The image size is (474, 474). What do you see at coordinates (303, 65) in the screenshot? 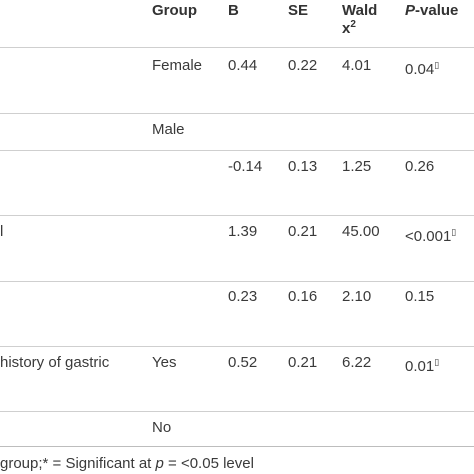
I see `cell-se: 0.22` at bounding box center [303, 65].